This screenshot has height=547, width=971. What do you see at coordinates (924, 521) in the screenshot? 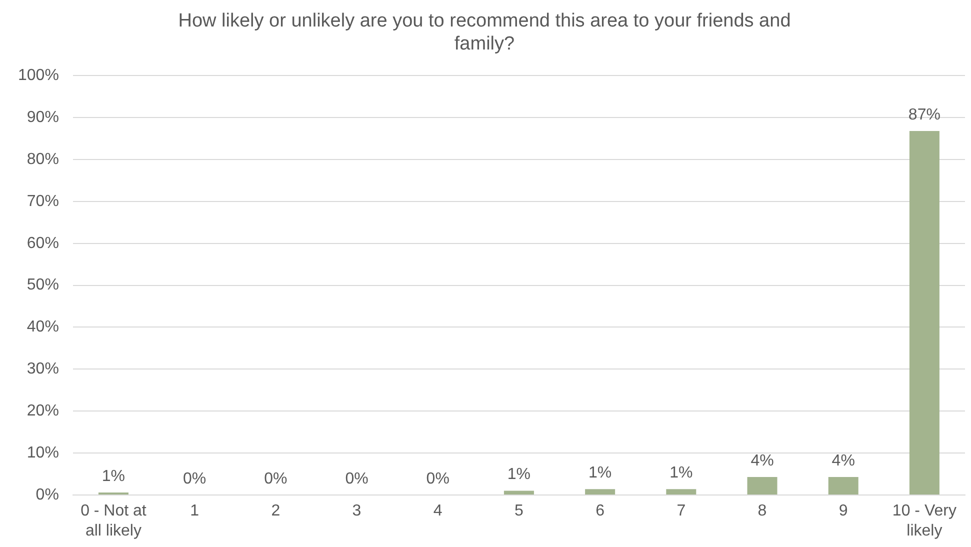
I see `x-tick-label: 10 - Very likely` at bounding box center [924, 521].